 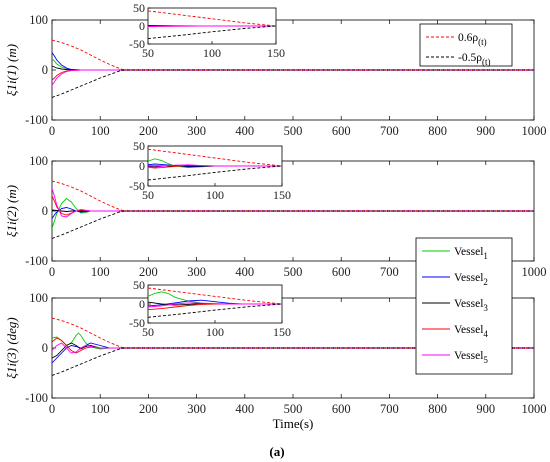 I want to click on x-axis-label: Time(s), so click(x=293, y=423).